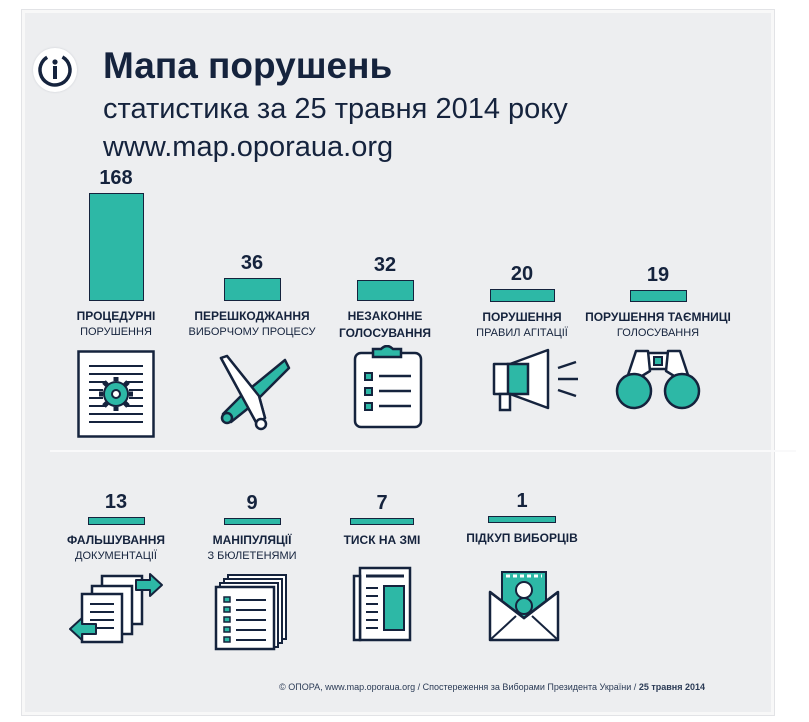  What do you see at coordinates (116, 178) in the screenshot?
I see `bar-value-1: 168` at bounding box center [116, 178].